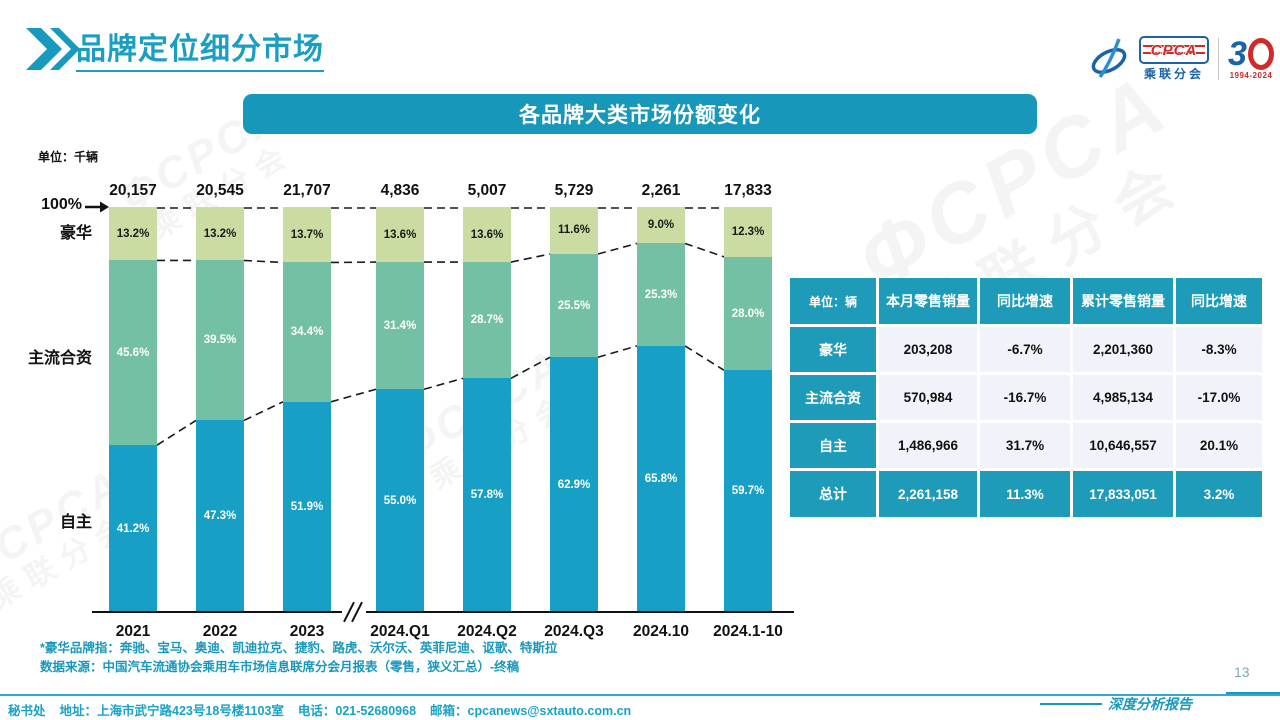  What do you see at coordinates (487, 631) in the screenshot?
I see `x-axis-tick-label: 2024.Q2` at bounding box center [487, 631].